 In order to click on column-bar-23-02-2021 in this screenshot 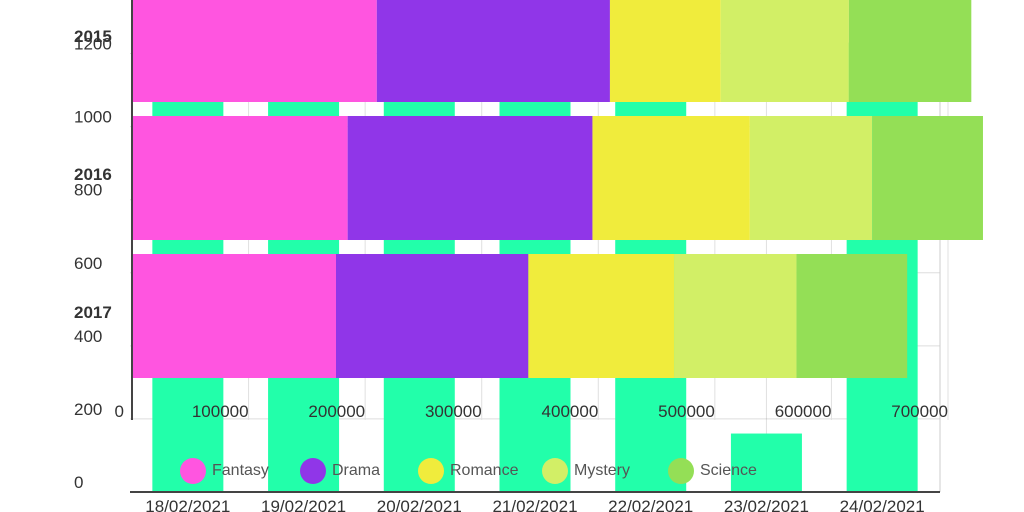, I will do `click(766, 462)`.